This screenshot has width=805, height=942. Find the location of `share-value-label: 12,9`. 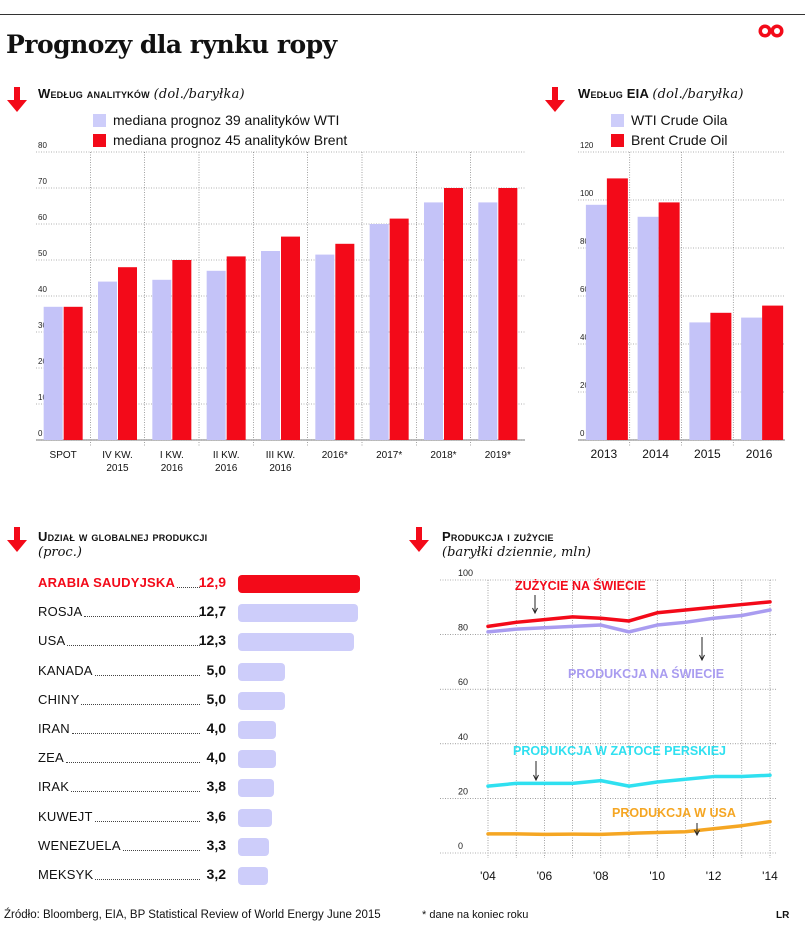

share-value-label: 12,9 is located at coordinates (212, 582).